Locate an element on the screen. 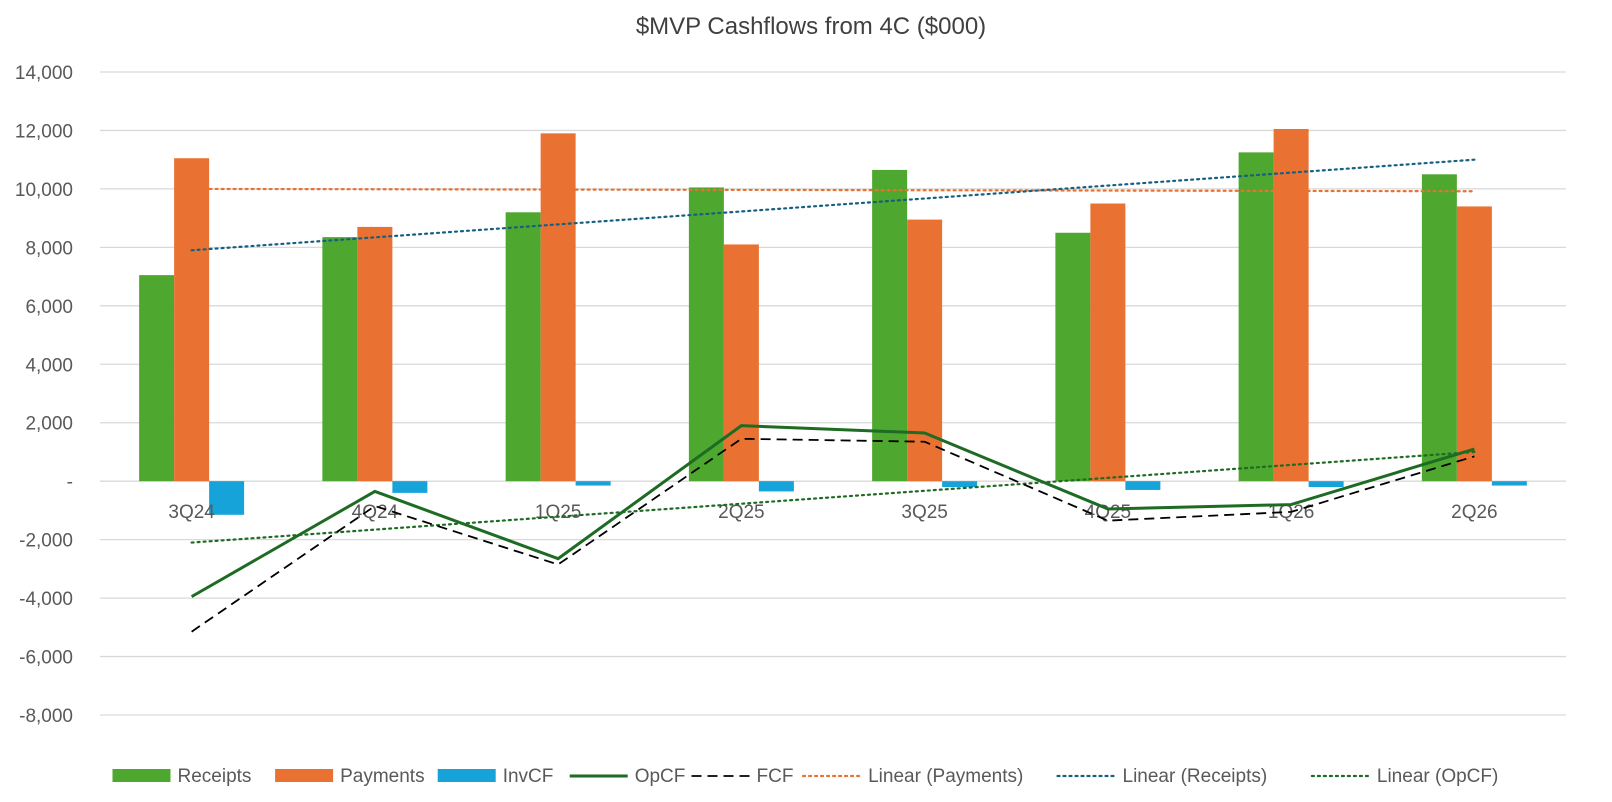 This screenshot has height=802, width=1612. x-axis-tick-labels: 3Q24 4Q24 1Q25 2Q25 3Q25 4Q25 1Q26 2Q26 is located at coordinates (832, 512).